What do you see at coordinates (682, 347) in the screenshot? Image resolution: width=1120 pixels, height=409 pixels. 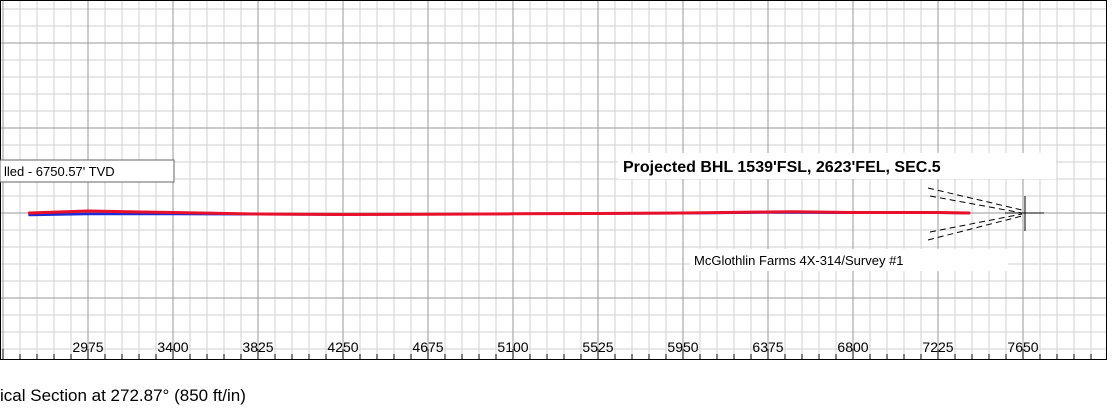 I see `x-tick-label: 5950` at bounding box center [682, 347].